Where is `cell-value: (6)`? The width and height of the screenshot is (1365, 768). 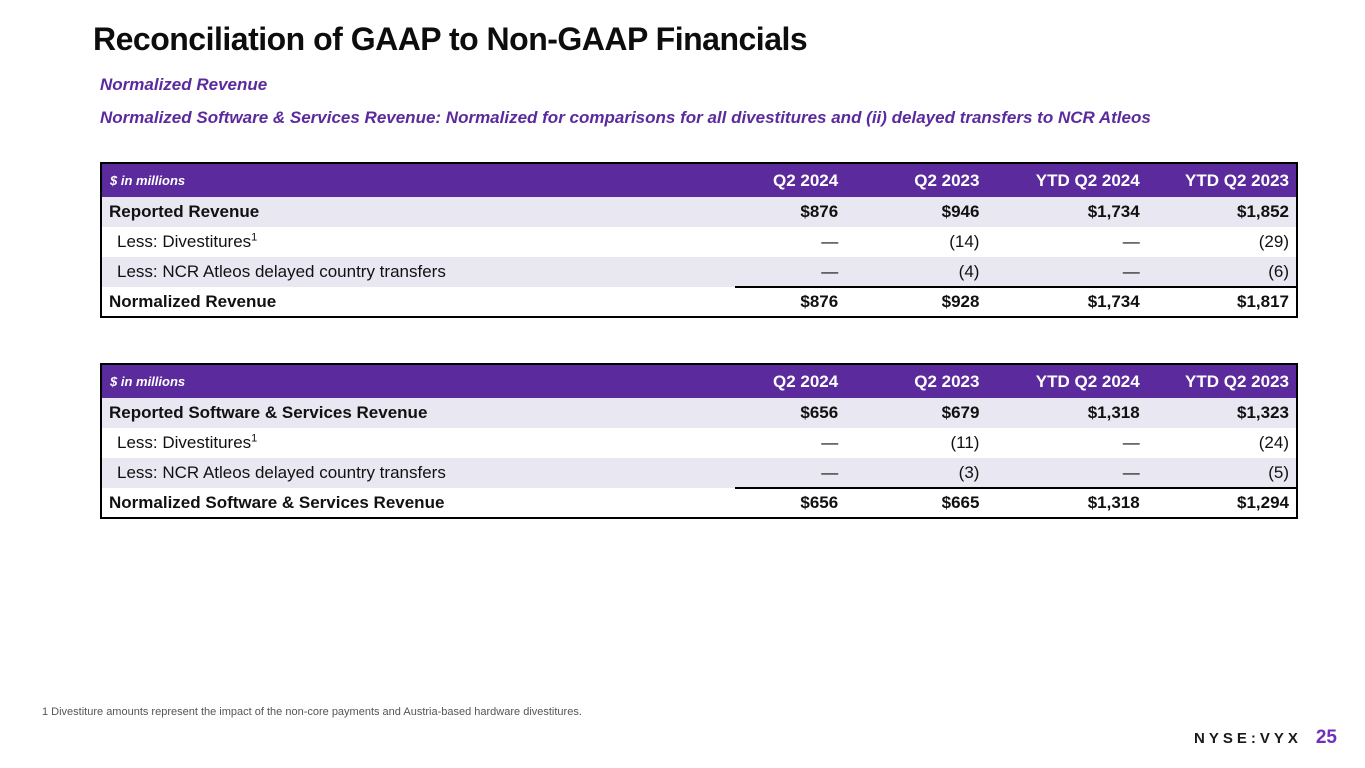 cell-value: (6) is located at coordinates (1278, 271).